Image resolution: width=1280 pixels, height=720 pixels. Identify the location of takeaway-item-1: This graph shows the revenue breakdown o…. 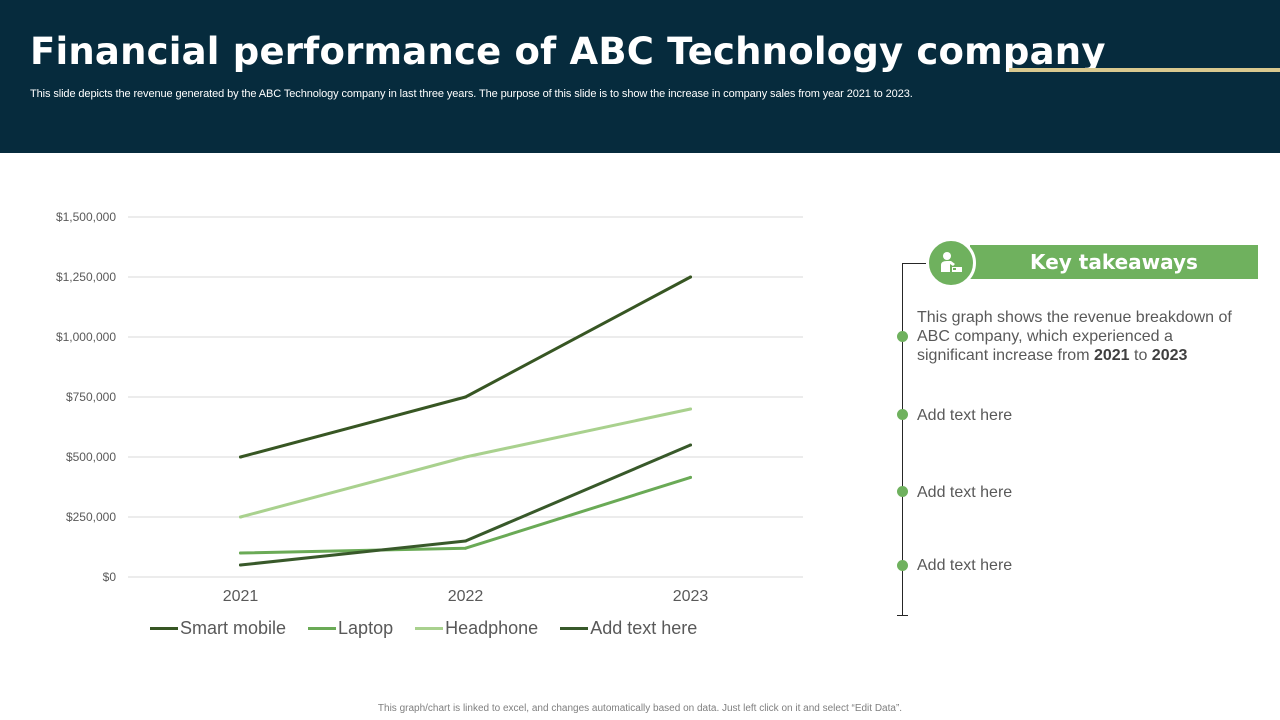
(1074, 336).